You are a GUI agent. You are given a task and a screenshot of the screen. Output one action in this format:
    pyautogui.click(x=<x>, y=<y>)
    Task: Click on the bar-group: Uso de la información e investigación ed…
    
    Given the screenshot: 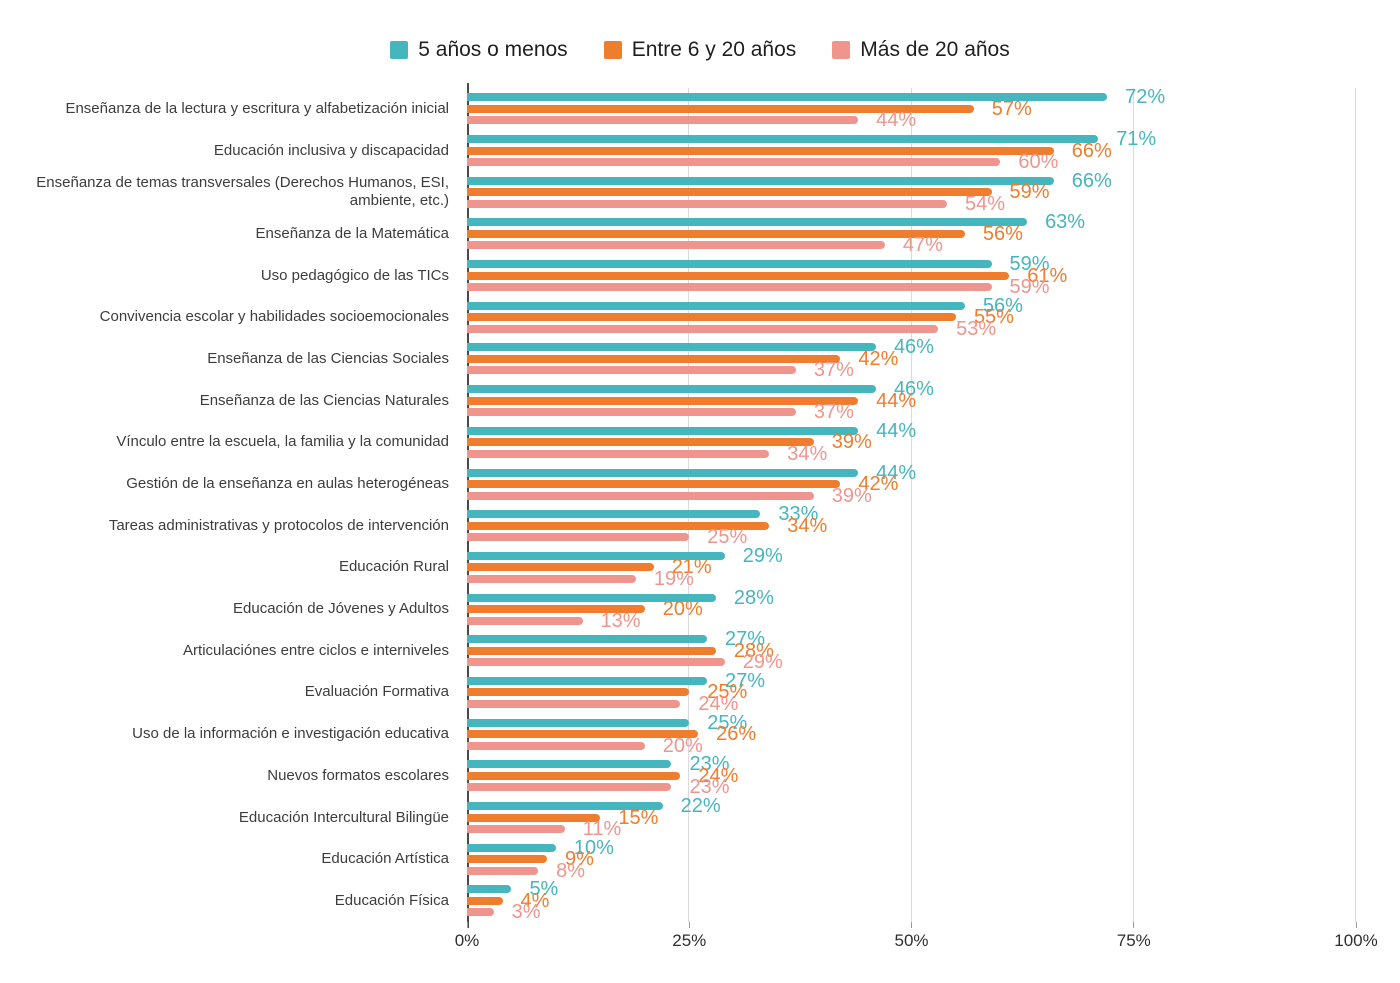 What is the action you would take?
    pyautogui.click(x=700, y=735)
    